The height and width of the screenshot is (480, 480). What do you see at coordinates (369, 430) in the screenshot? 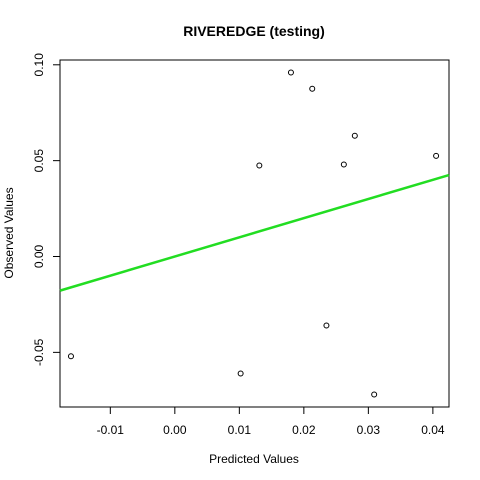
I see `x-tick-label: 0.03` at bounding box center [369, 430].